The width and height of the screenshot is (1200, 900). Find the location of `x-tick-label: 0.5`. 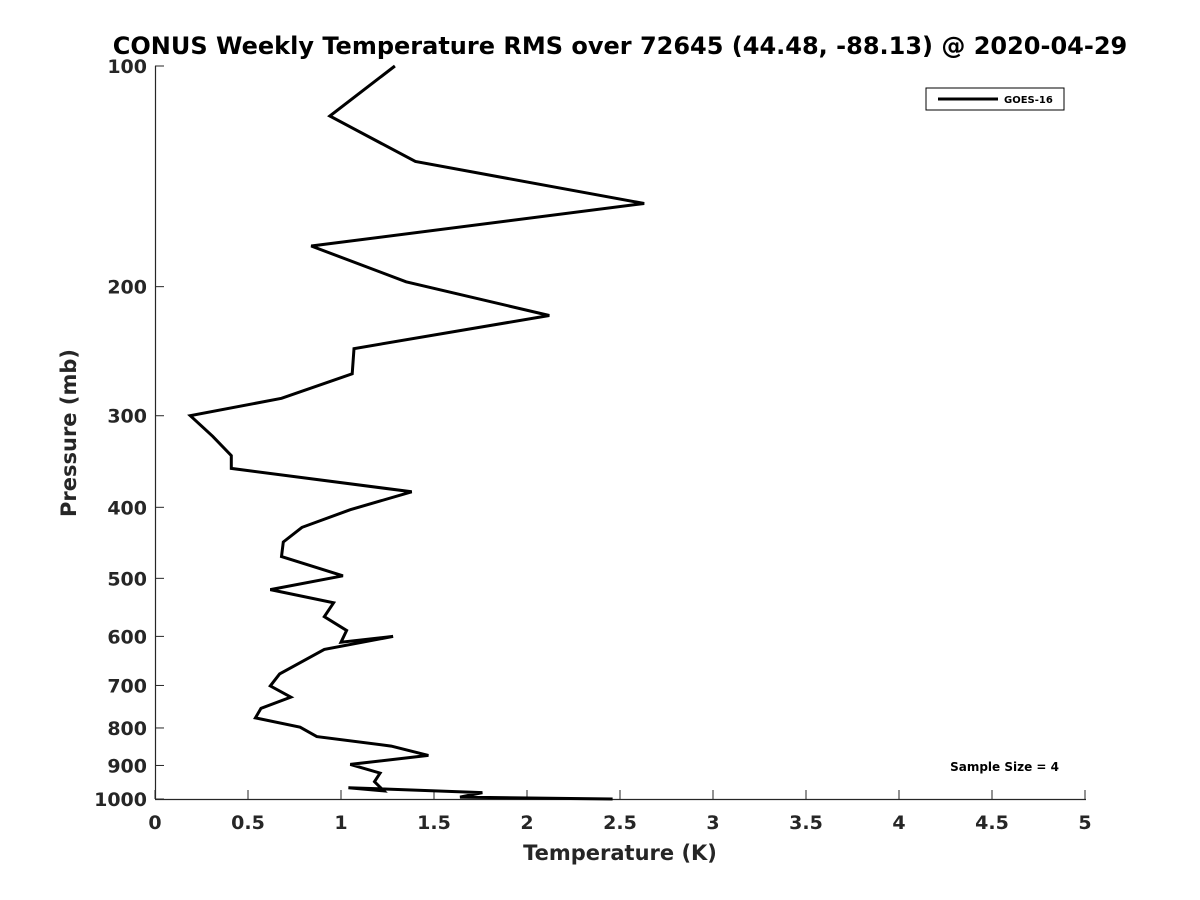

x-tick-label: 0.5 is located at coordinates (248, 823).